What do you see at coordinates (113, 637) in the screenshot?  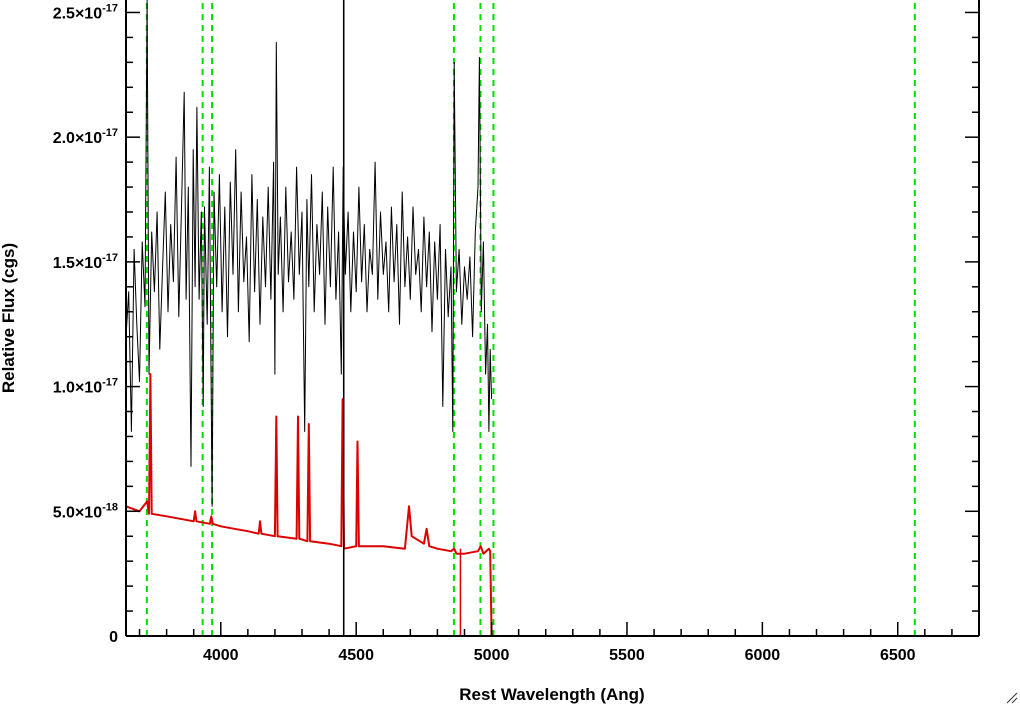 I see `y-tick-label: 0` at bounding box center [113, 637].